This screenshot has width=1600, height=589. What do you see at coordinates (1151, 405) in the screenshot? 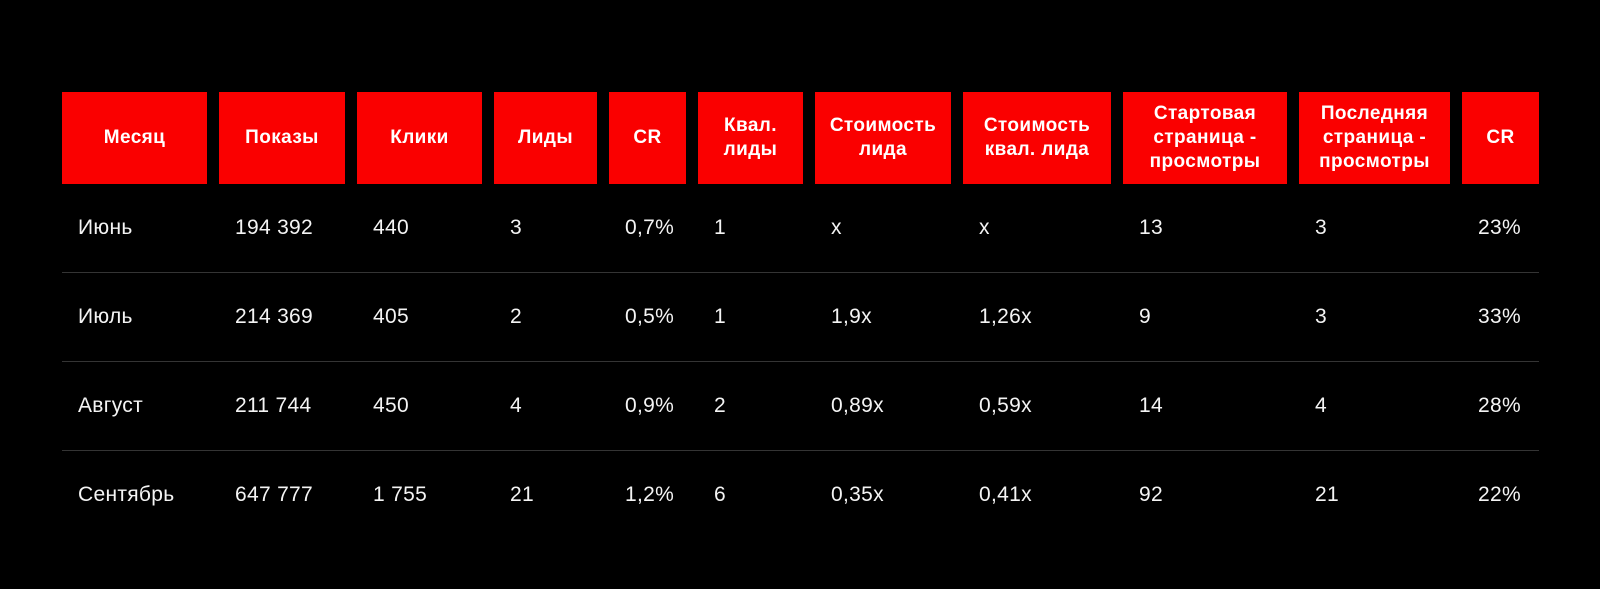
I see `table-cell: 14` at bounding box center [1151, 405].